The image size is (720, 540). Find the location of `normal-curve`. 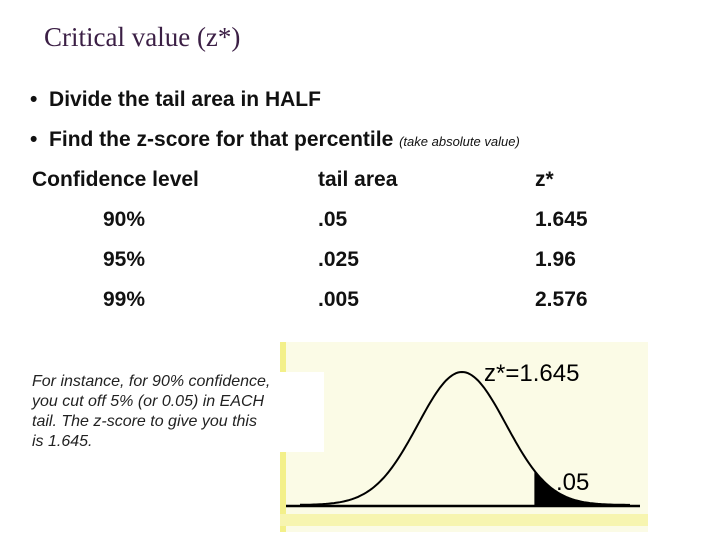

normal-curve is located at coordinates (465, 438).